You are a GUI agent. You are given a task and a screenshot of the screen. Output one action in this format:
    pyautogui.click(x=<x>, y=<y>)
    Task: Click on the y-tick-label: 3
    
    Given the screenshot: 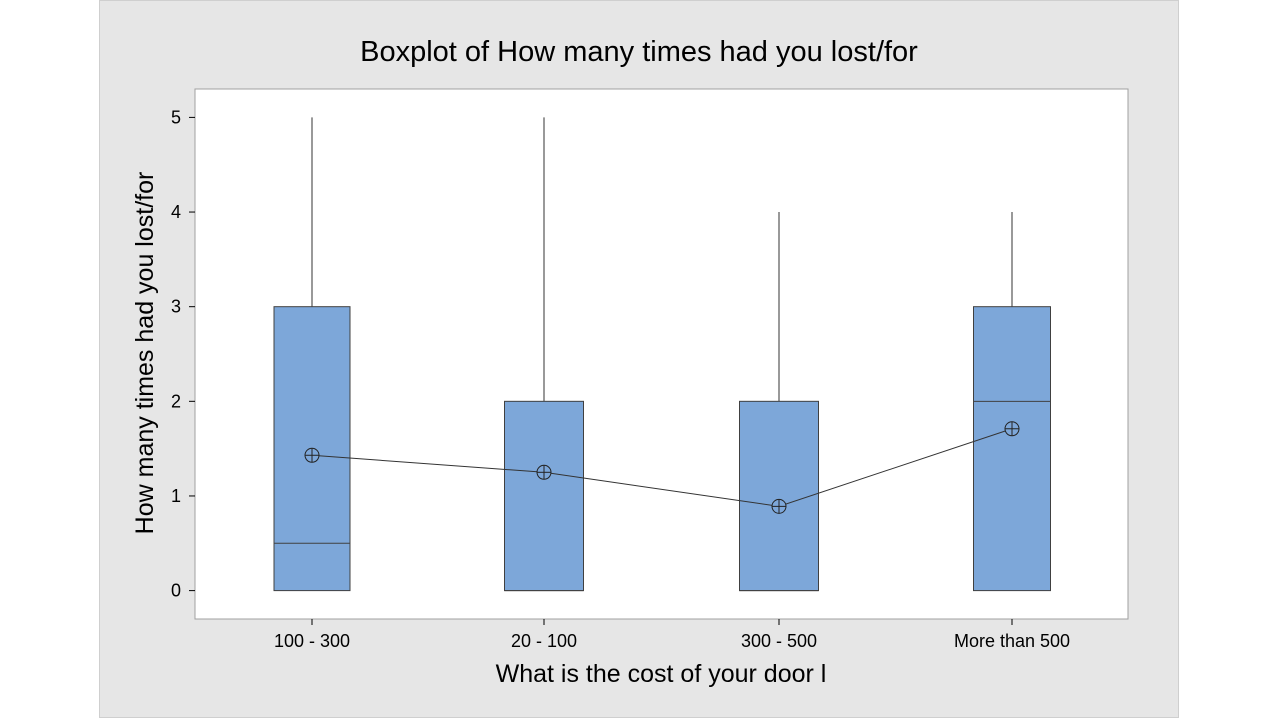 What is the action you would take?
    pyautogui.click(x=176, y=307)
    